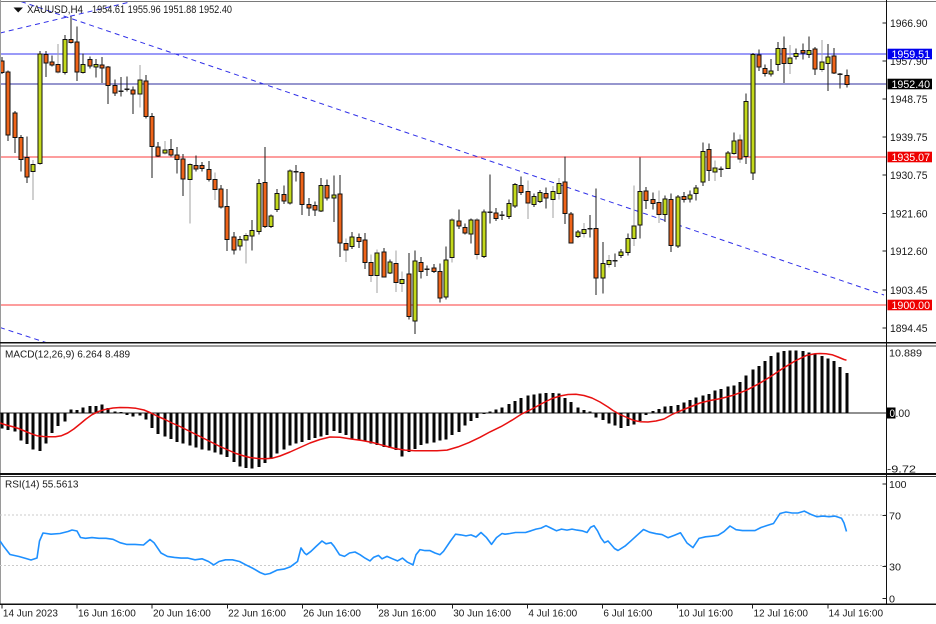 This screenshot has height=624, width=936. I want to click on svg-text: 1903.45, so click(909, 291).